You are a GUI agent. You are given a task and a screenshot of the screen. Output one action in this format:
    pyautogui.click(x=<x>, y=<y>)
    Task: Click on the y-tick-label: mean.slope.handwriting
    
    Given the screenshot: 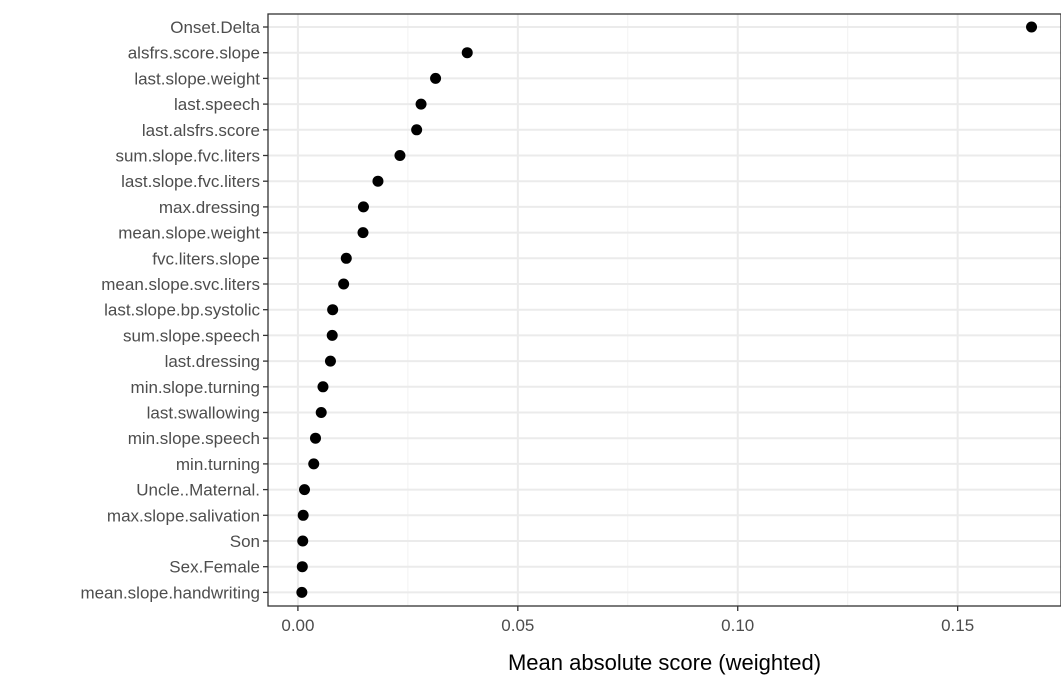 What is the action you would take?
    pyautogui.click(x=170, y=592)
    